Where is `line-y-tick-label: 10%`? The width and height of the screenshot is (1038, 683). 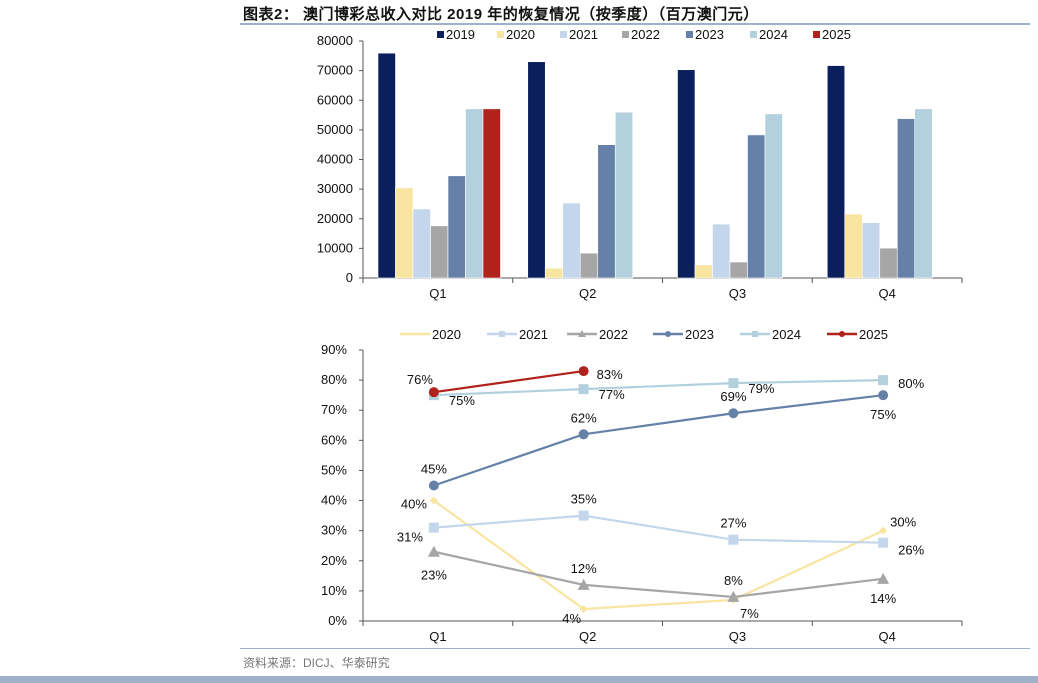
line-y-tick-label: 10% is located at coordinates (334, 590).